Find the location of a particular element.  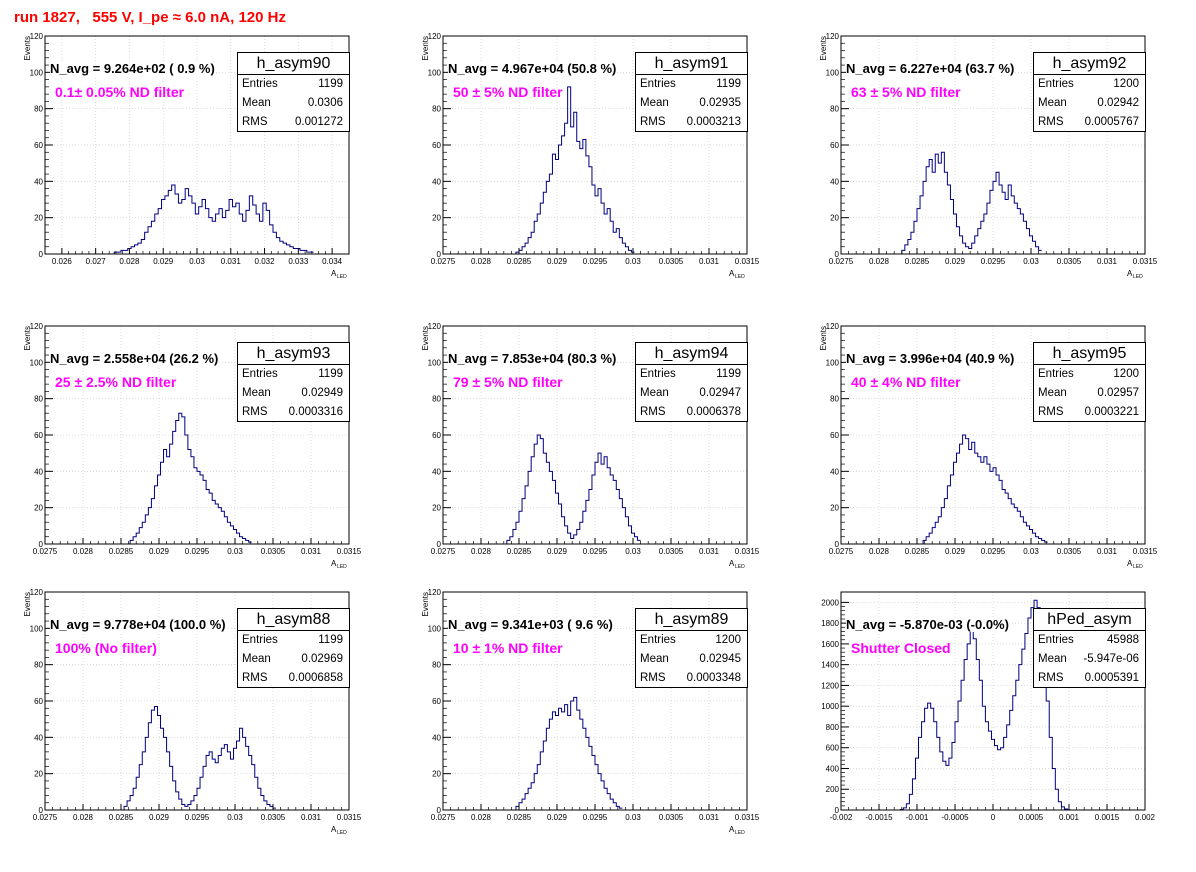

y-tick-label: 2000 is located at coordinates (830, 602).